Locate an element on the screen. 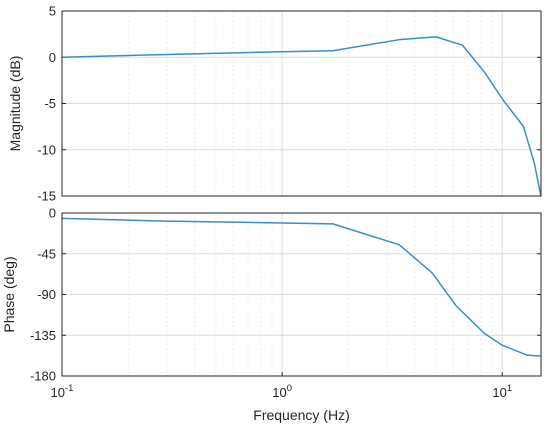 This screenshot has width=550, height=431. y-tick-label: -10 is located at coordinates (46, 149).